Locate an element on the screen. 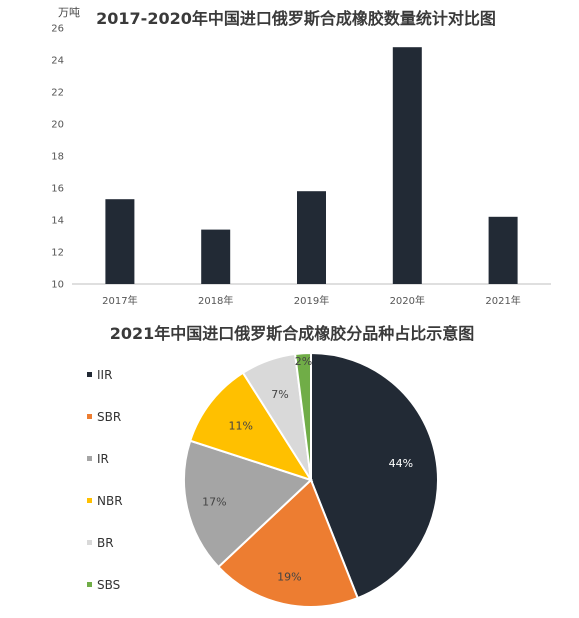 The image size is (579, 618). x-axis-ticks: 2017年 2018年 2019年 2020年 2021年 is located at coordinates (311, 300).